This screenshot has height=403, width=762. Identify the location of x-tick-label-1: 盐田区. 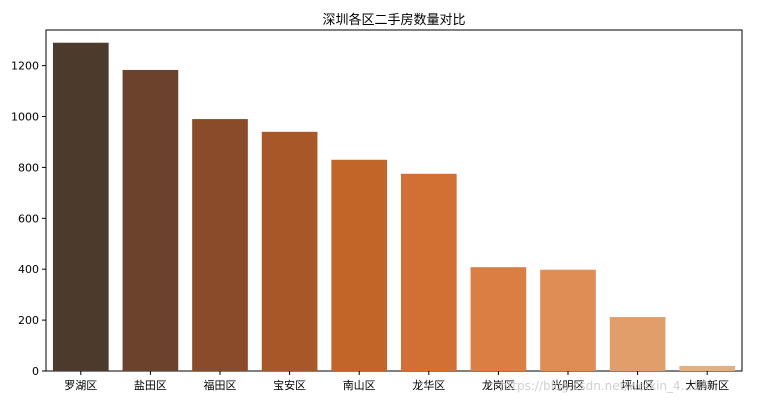
(150, 385).